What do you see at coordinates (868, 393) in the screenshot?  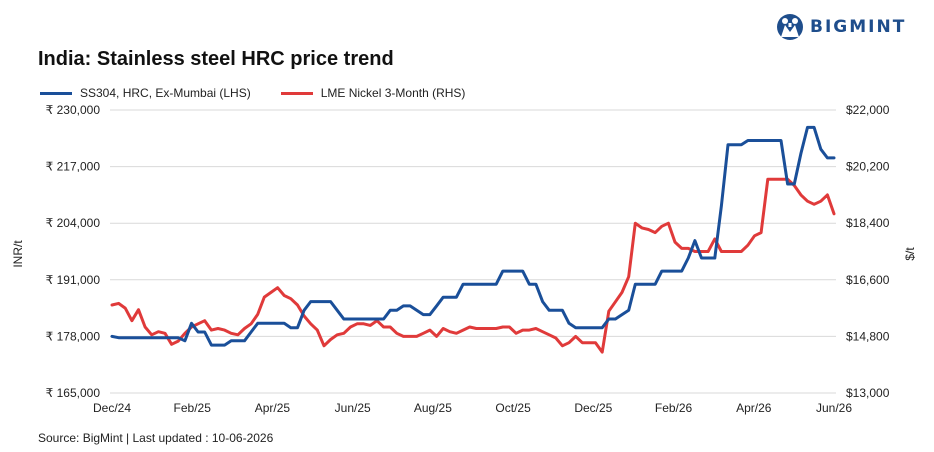 I see `y-right-tick-label: $13,000` at bounding box center [868, 393].